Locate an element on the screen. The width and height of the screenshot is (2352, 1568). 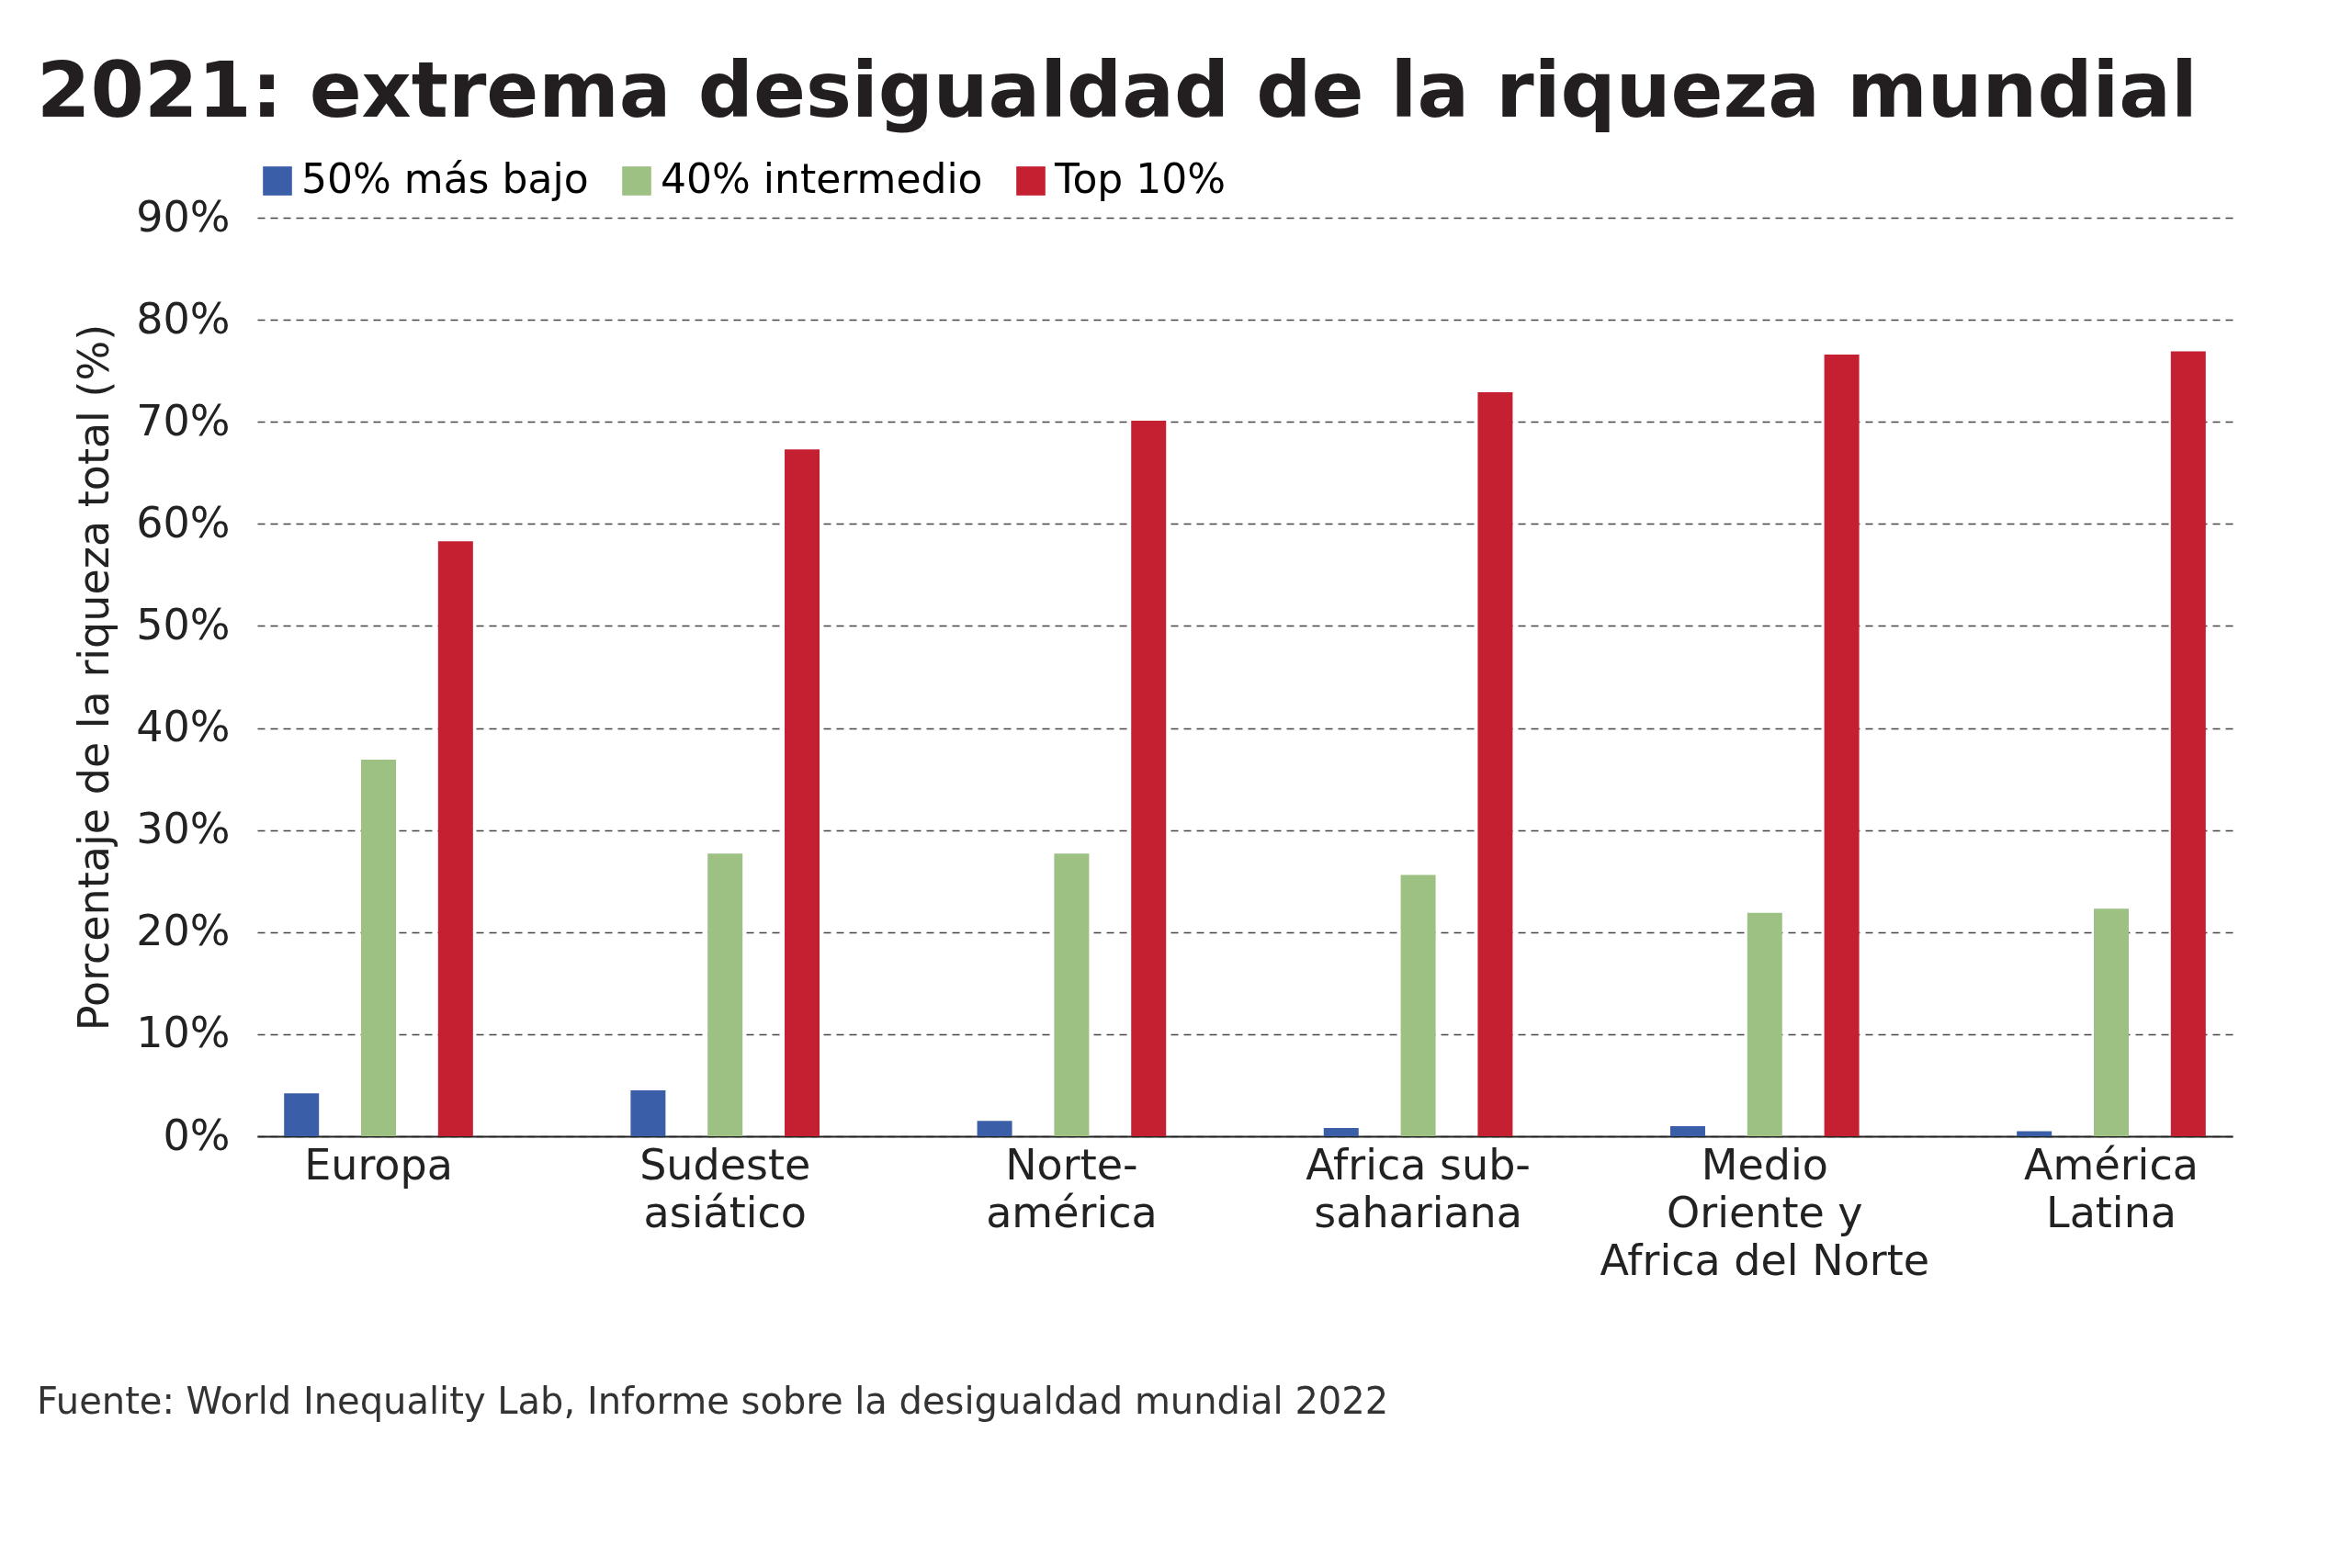
y-axis-title: Porcentaje de la riqueza total (%) is located at coordinates (94, 677).